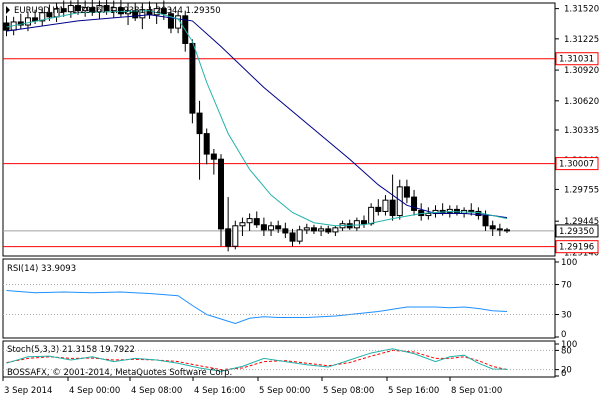 Image resolution: width=600 pixels, height=400 pixels. I want to click on price-labels: 1.31031 1.30007 1.29350 1.29196, so click(577, 153).